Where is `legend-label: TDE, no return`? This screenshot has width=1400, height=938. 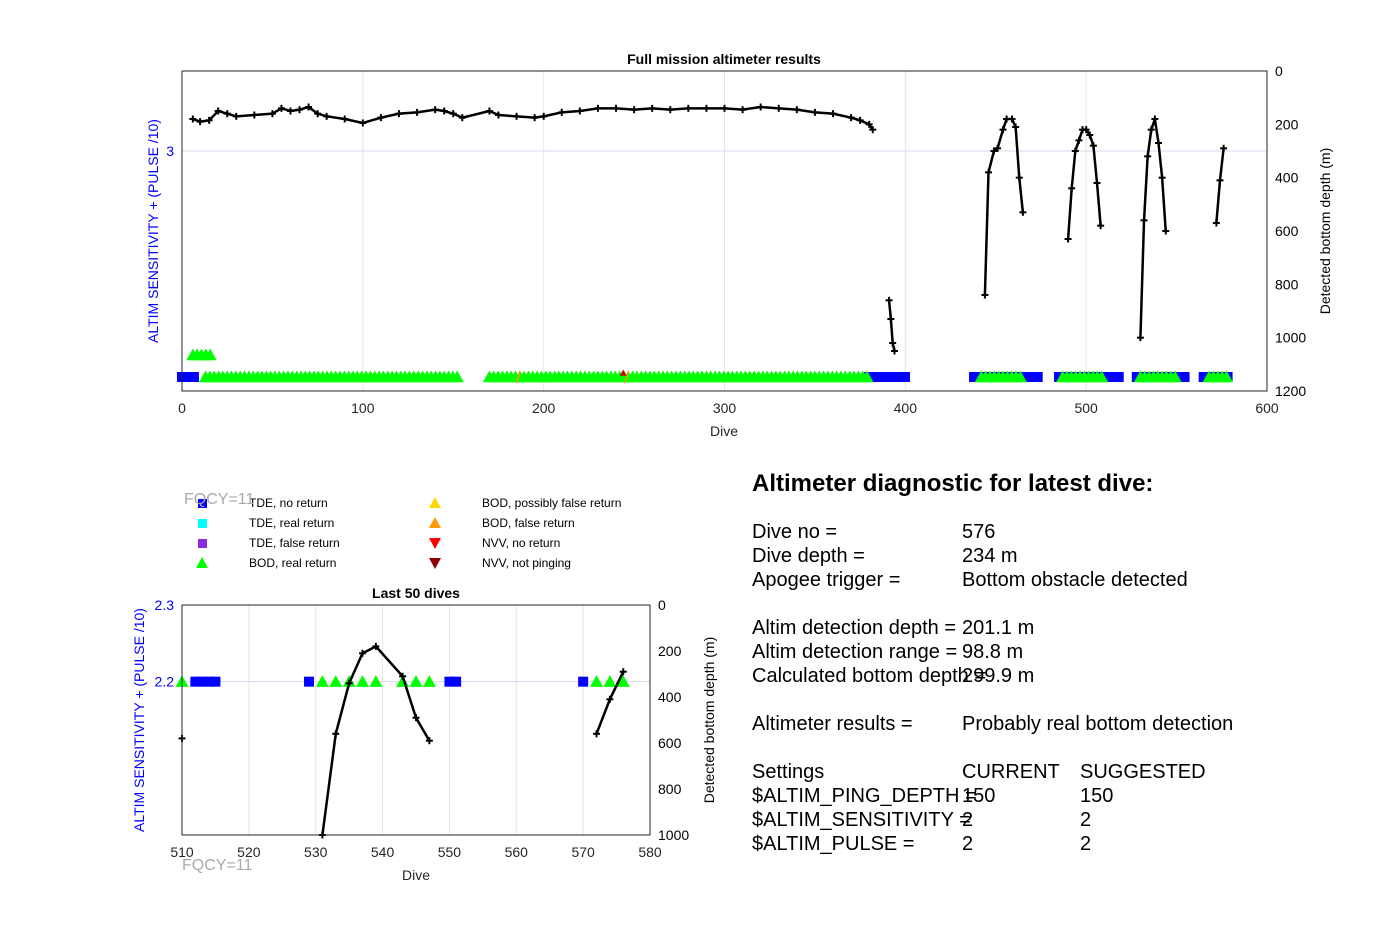 legend-label: TDE, no return is located at coordinates (288, 503).